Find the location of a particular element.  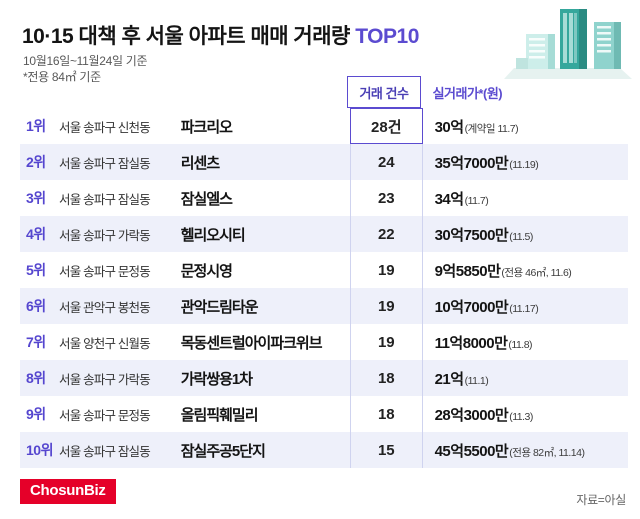

price-cell: 45억5500만(전용 82㎡, 11.14) is located at coordinates (525, 450).